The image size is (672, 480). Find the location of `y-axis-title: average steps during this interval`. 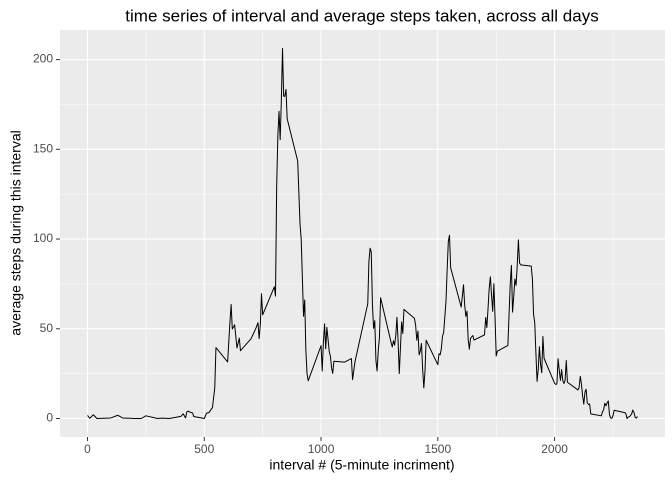

y-axis-title: average steps during this interval is located at coordinates (16, 232).